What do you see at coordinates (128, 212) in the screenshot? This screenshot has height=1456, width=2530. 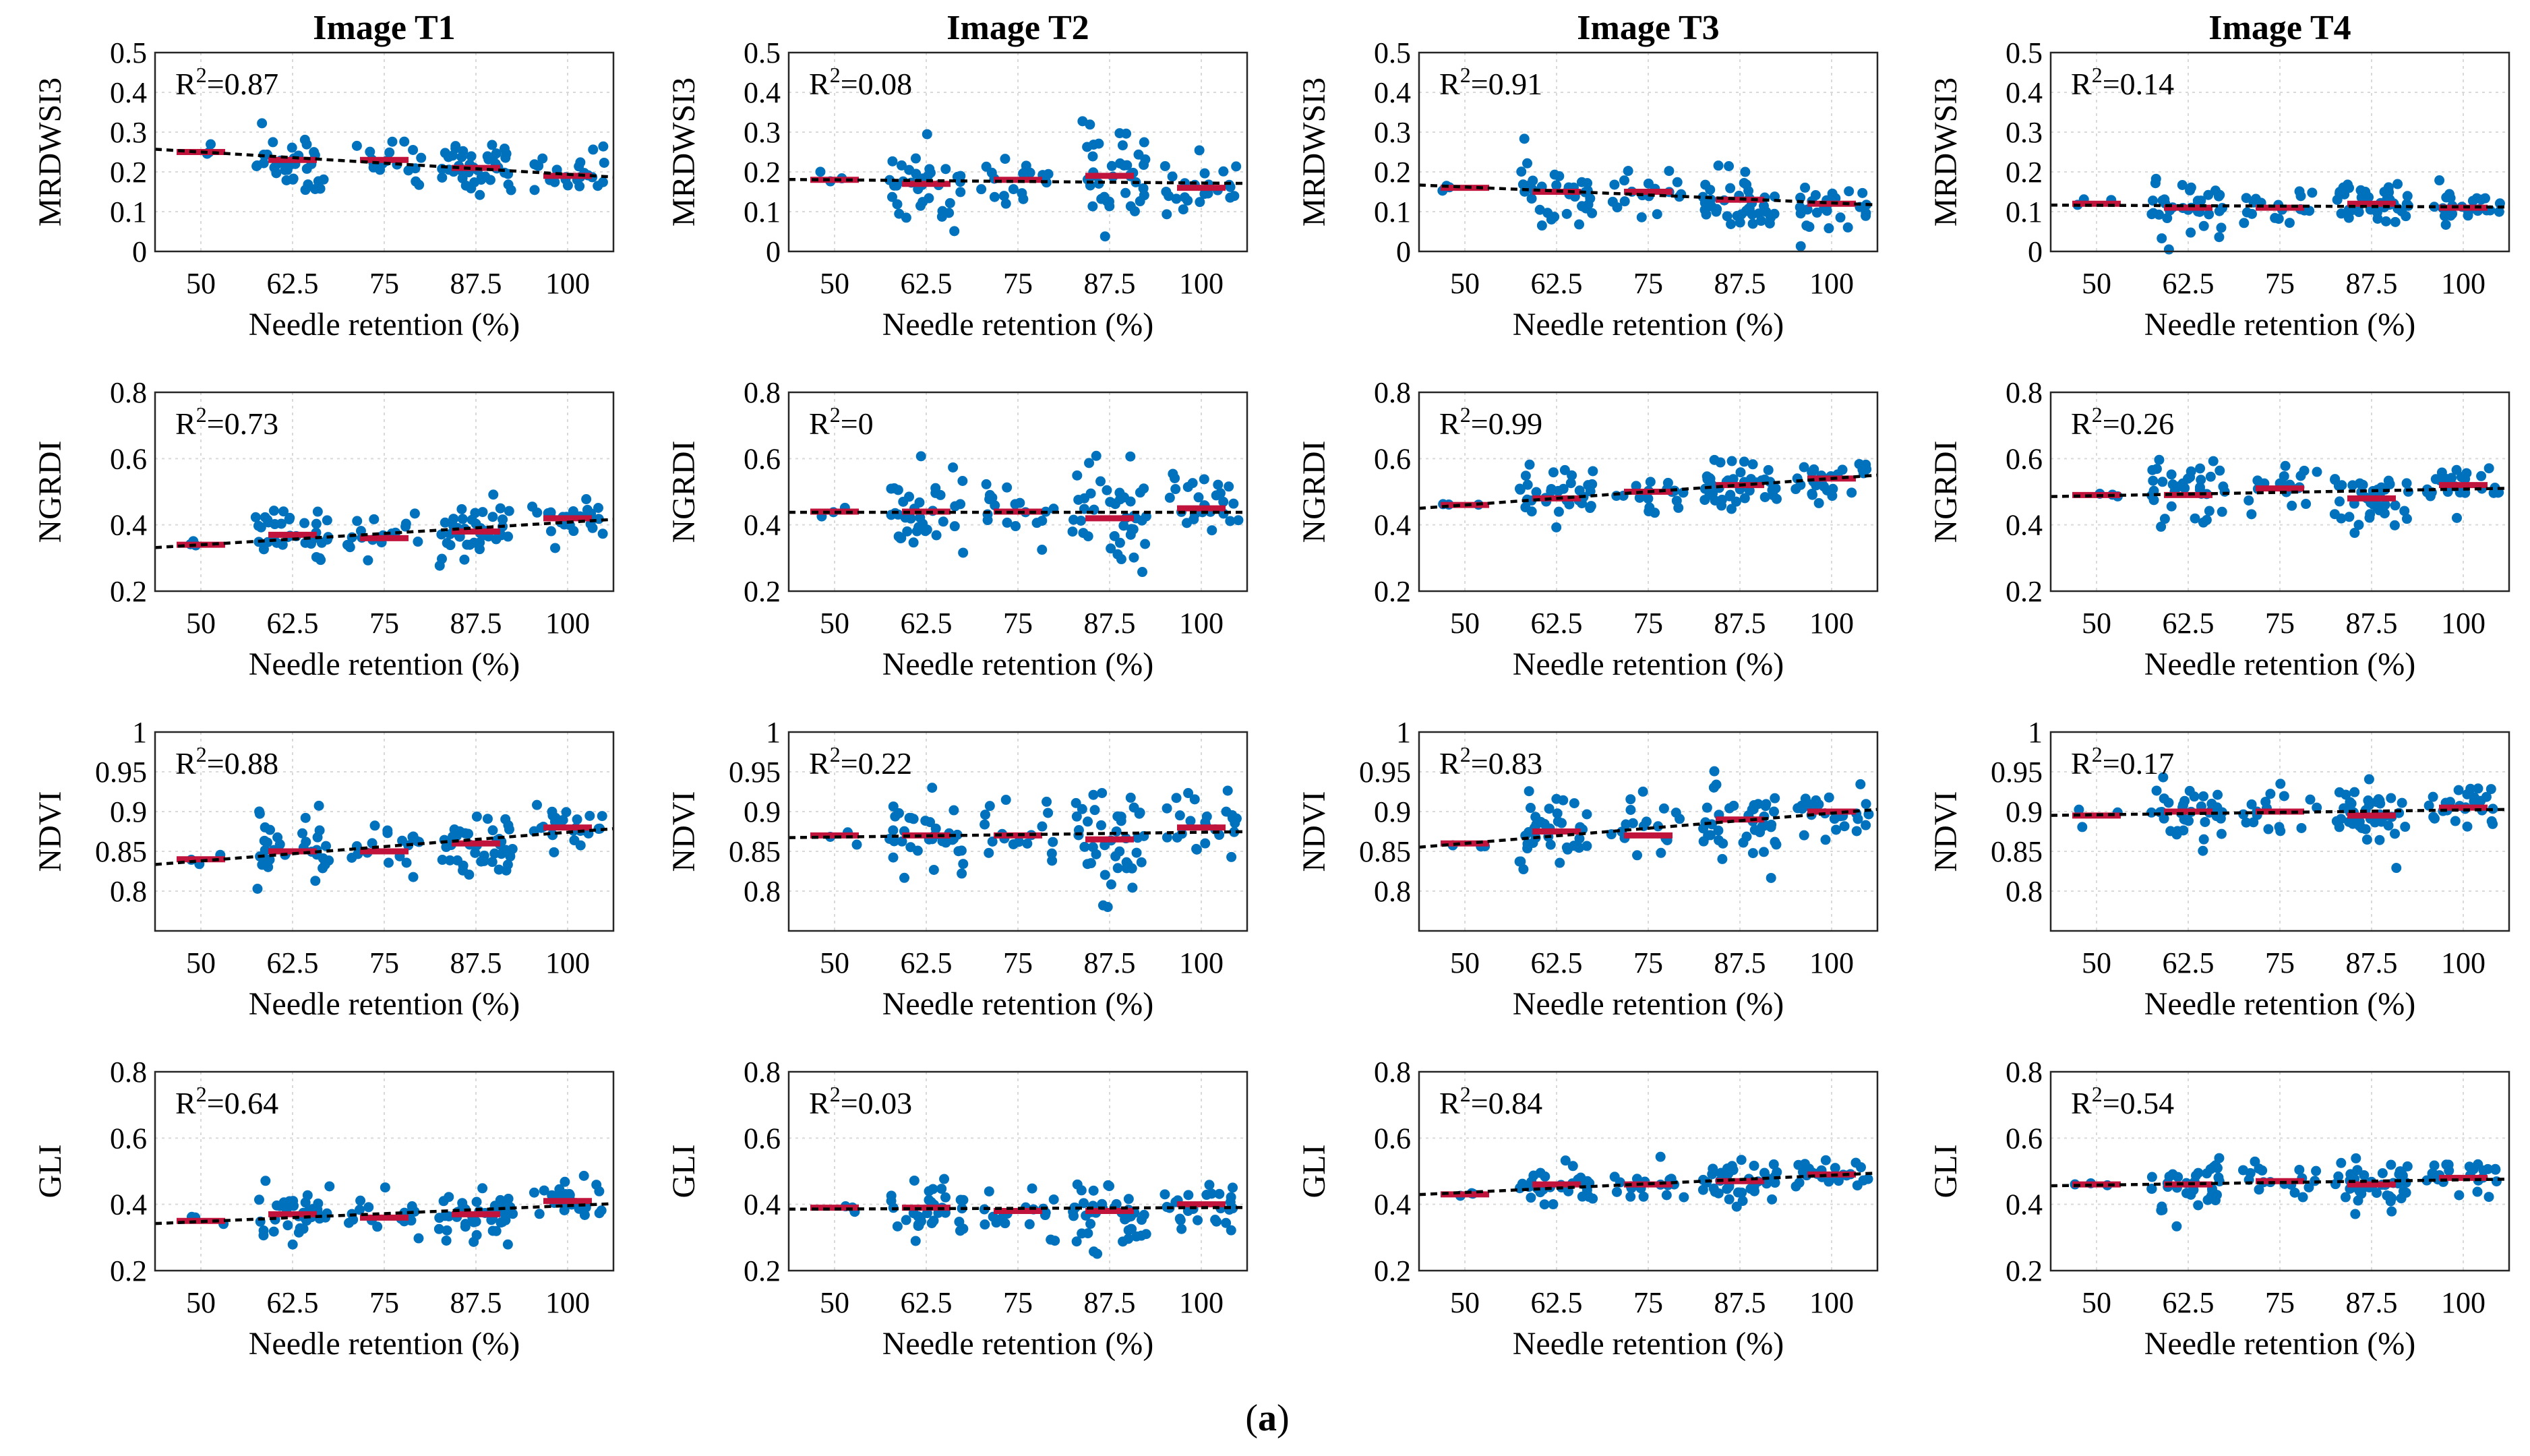 I see `y-tick-label: 0.1` at bounding box center [128, 212].